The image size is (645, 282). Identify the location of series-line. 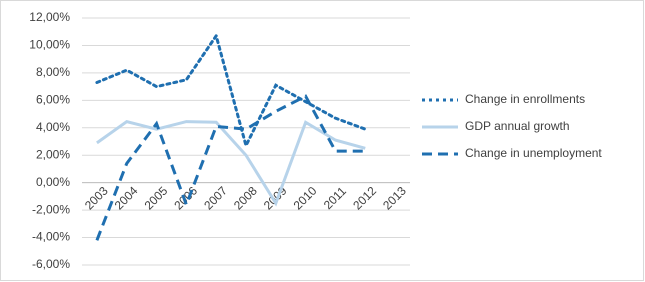
(231, 163).